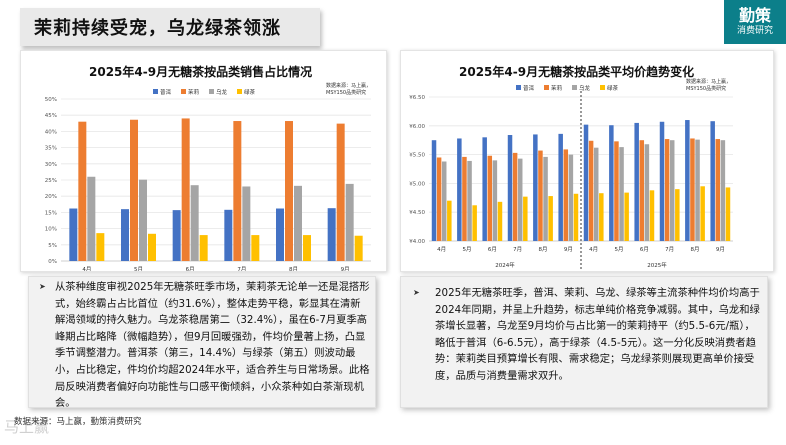  Describe the element at coordinates (492, 249) in the screenshot. I see `x-tick-label: 6月` at that location.